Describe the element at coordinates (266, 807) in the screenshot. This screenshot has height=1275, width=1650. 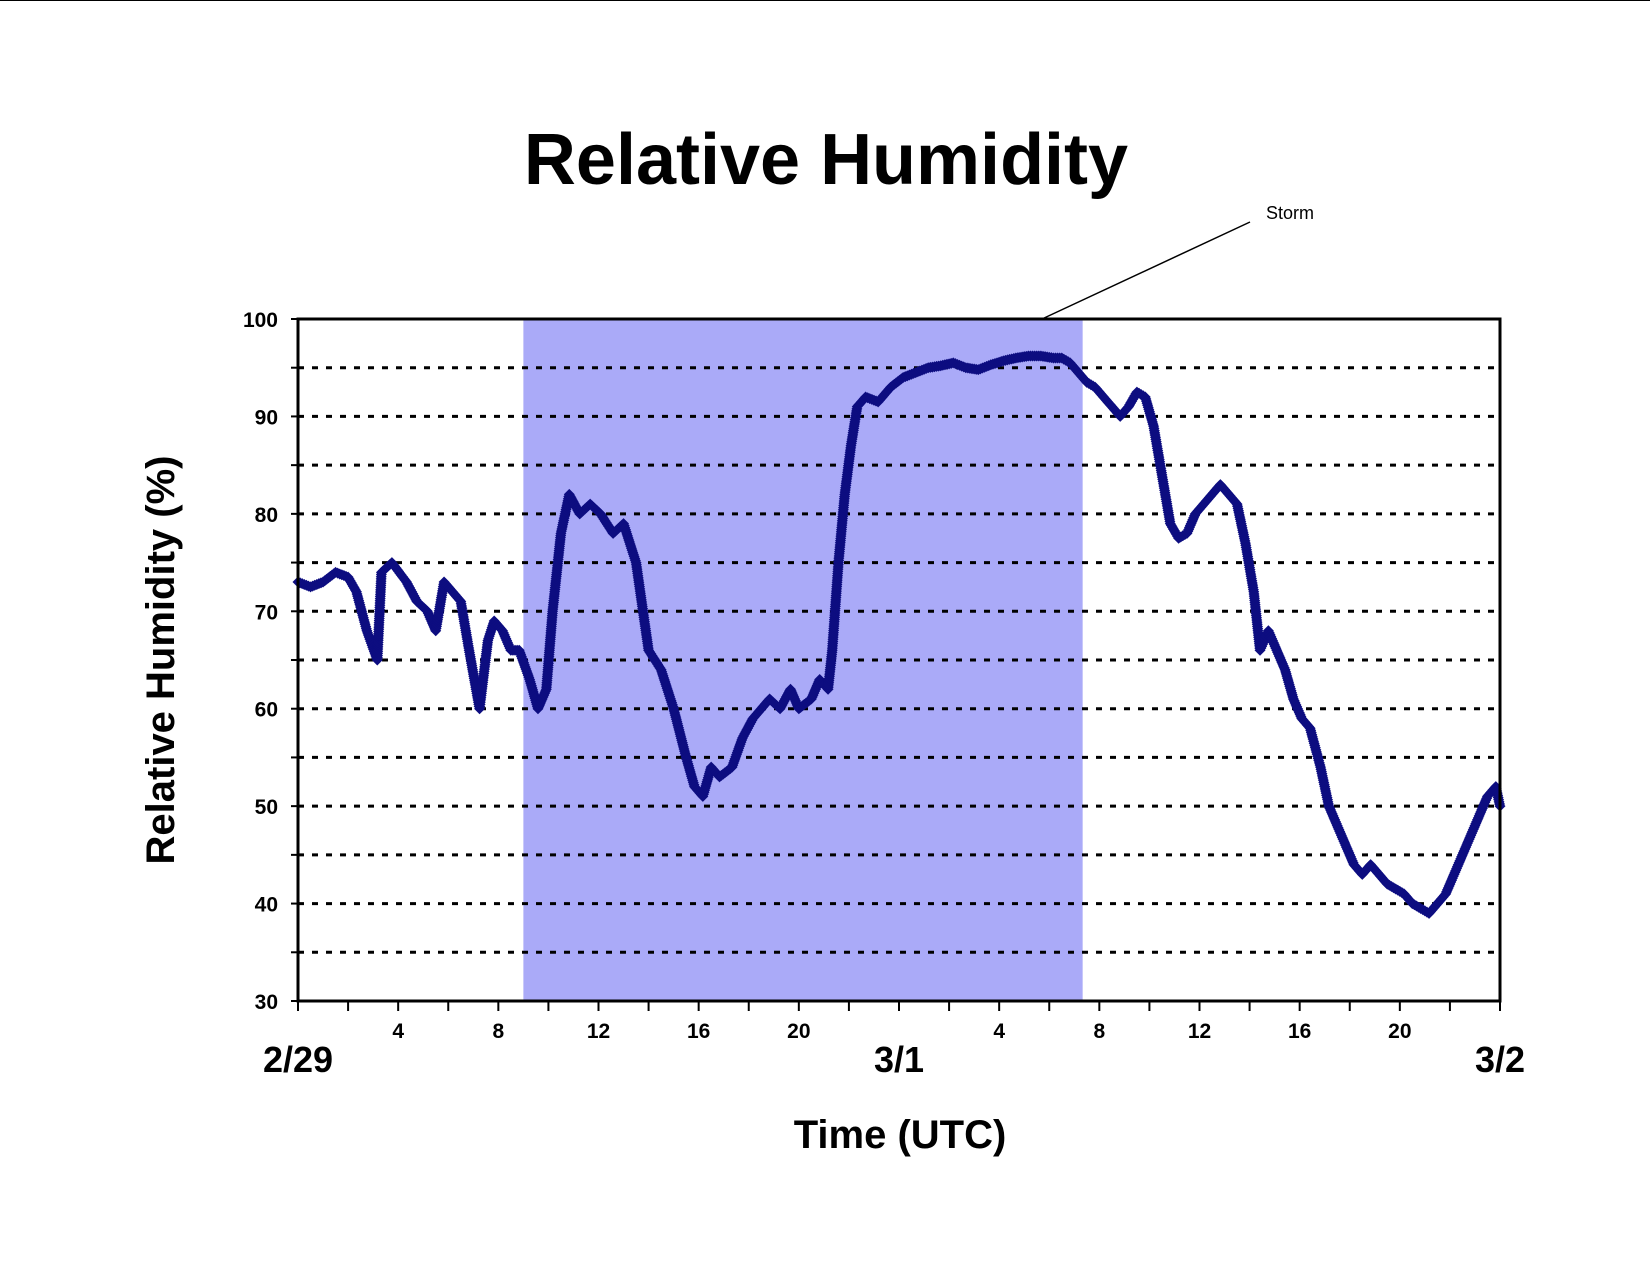
I see `y-tick-label: 50` at that location.